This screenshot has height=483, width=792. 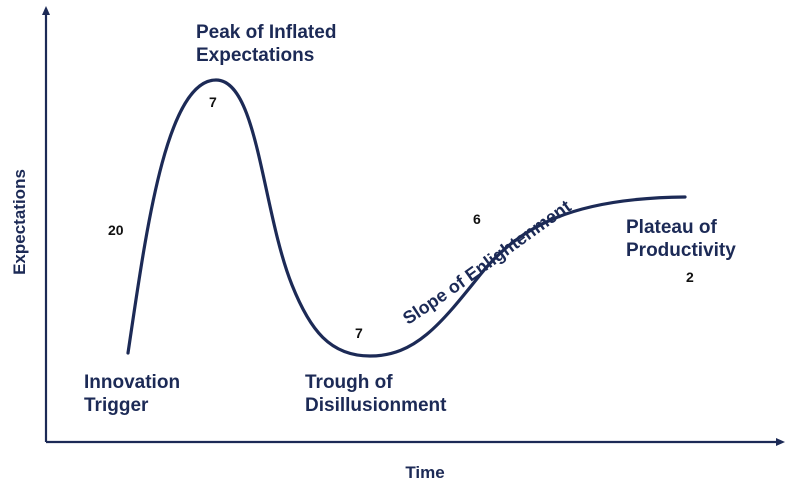 I want to click on slope-label-path-text: Slope of Enlightenment, so click(x=486, y=262).